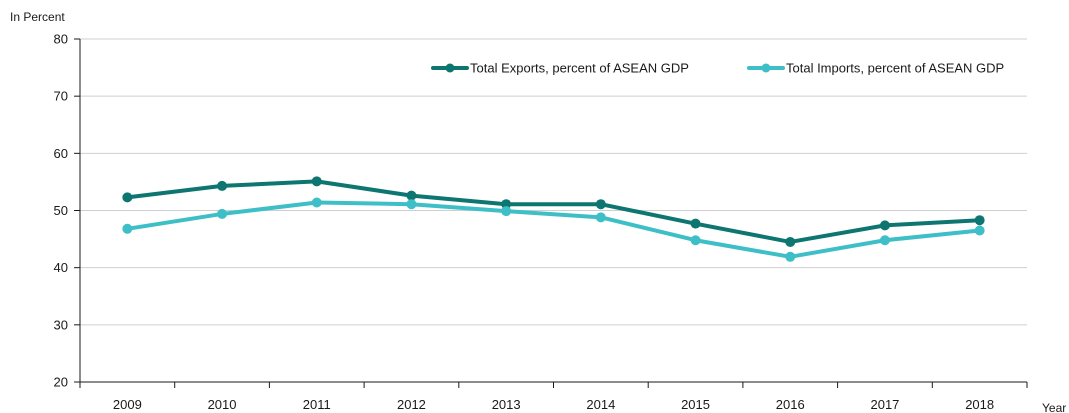 Image resolution: width=1069 pixels, height=413 pixels. I want to click on legend-item-imports: Total Imports, percent of ASEAN GDP, so click(875, 68).